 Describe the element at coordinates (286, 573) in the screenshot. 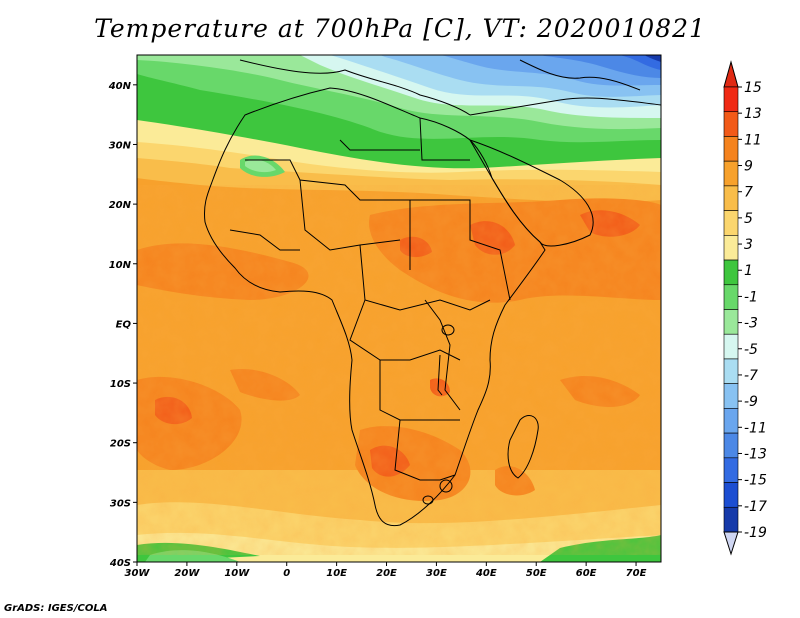

I see `x-tick-label: 0` at that location.